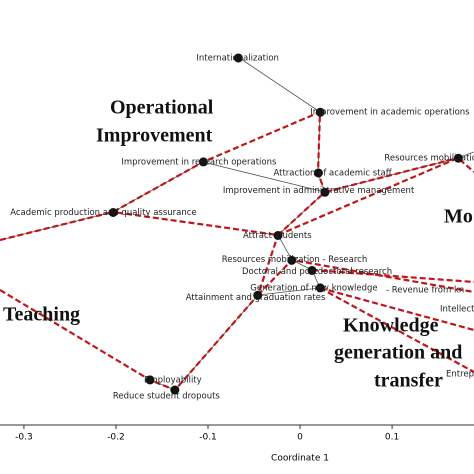  What do you see at coordinates (391, 326) in the screenshot?
I see `cluster-label: Knowledge` at bounding box center [391, 326].